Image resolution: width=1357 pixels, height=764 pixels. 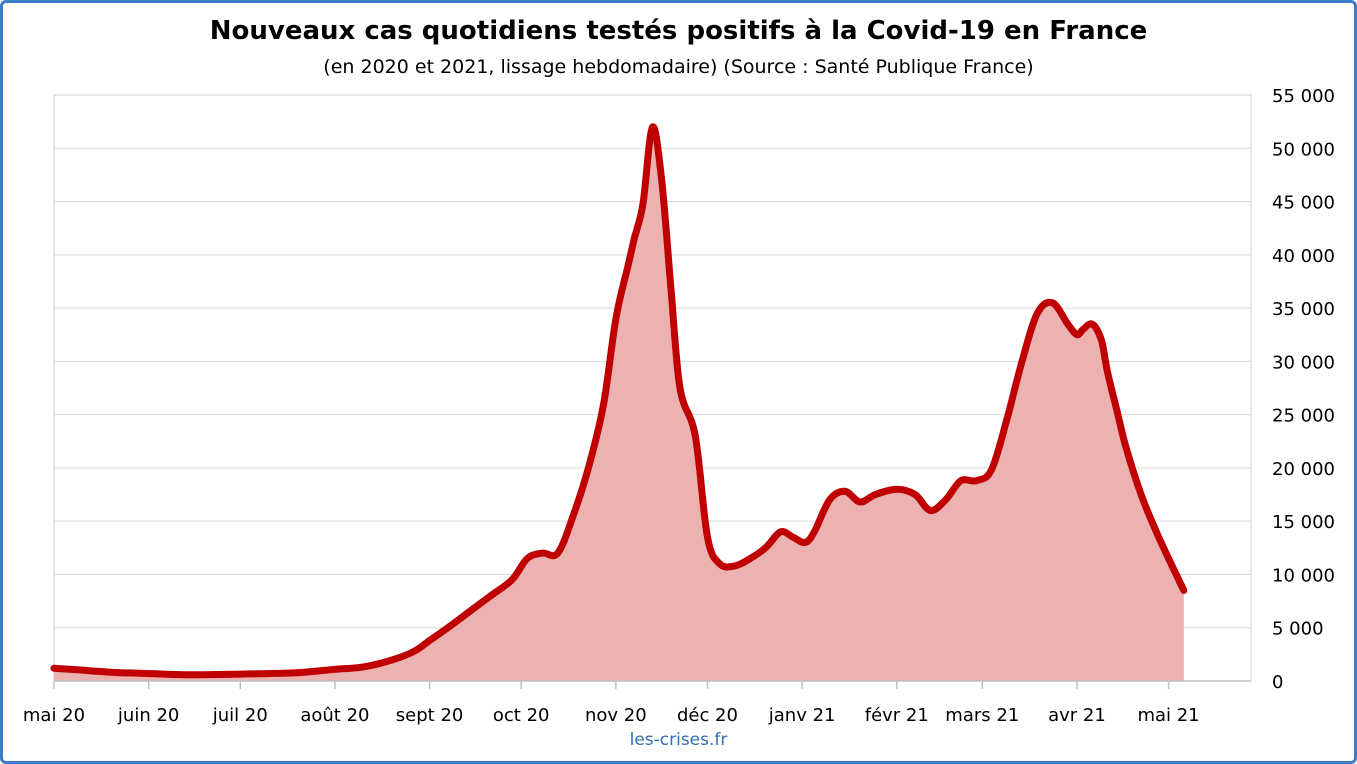 What do you see at coordinates (982, 715) in the screenshot?
I see `x-tick-label: mars 21` at bounding box center [982, 715].